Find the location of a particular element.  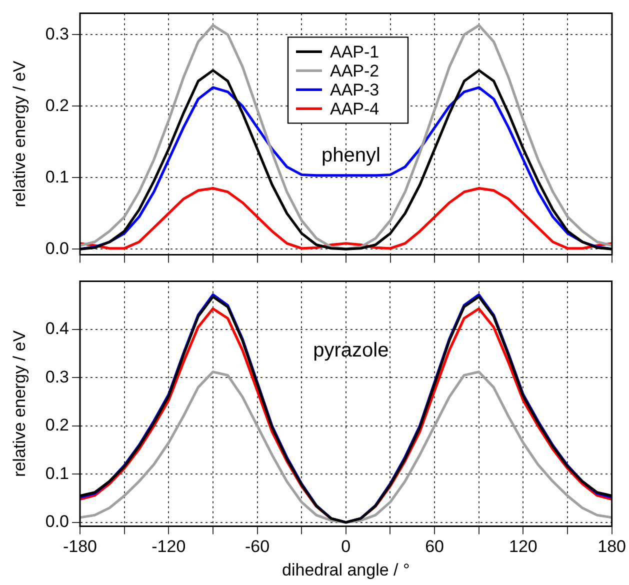

legend-label: AAP-1 is located at coordinates (355, 52).